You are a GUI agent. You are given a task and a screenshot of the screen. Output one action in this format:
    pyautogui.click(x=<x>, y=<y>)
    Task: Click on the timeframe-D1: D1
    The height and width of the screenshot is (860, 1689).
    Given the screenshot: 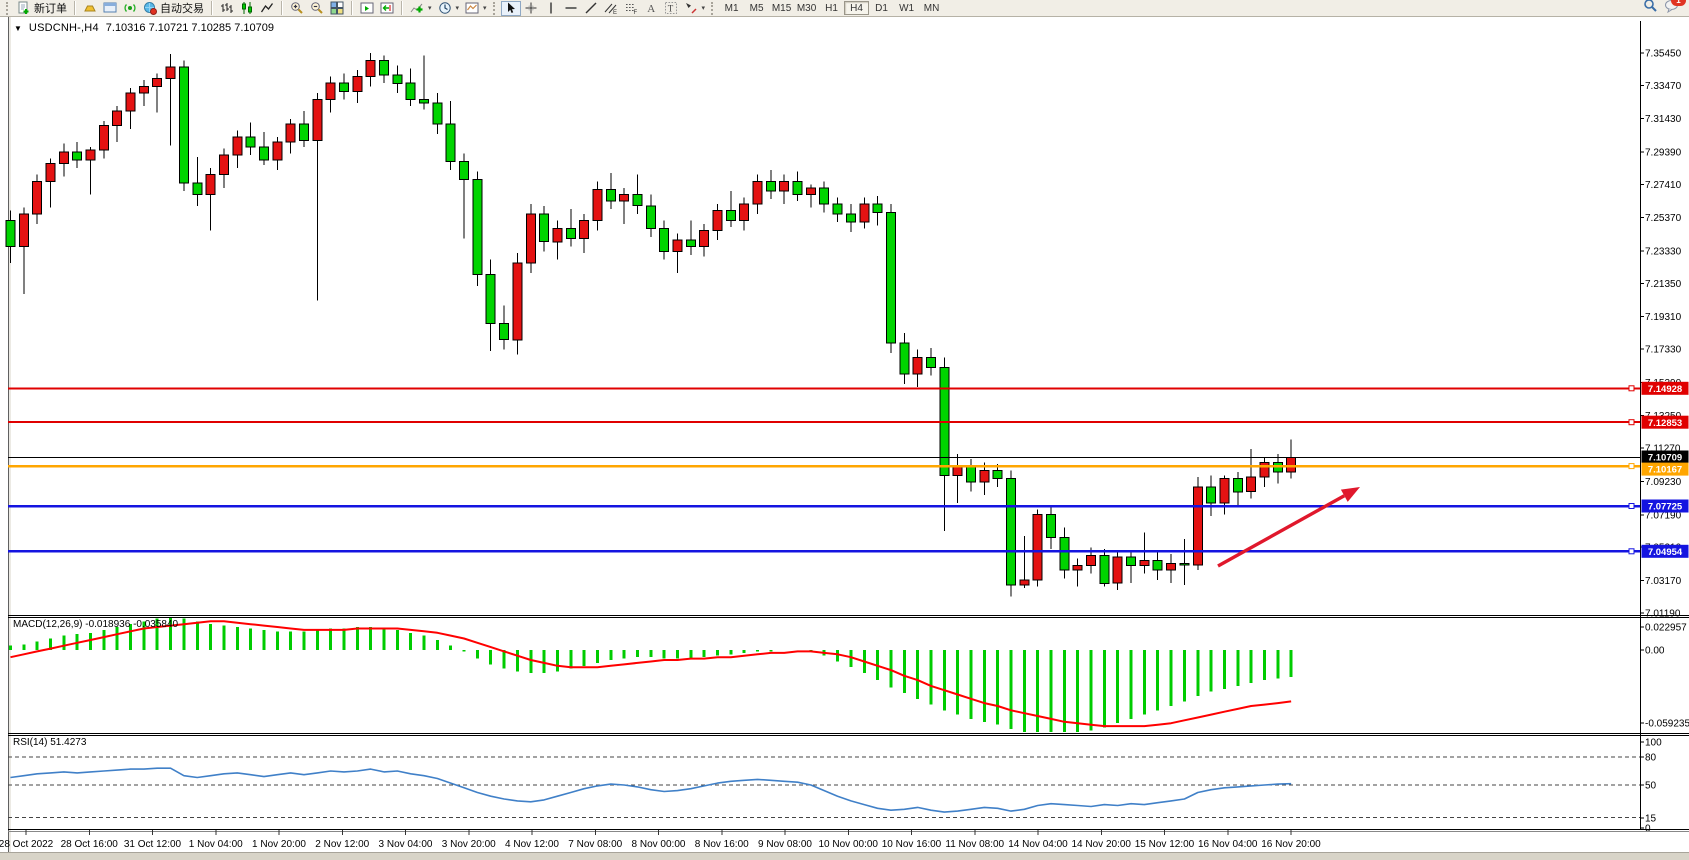 What is the action you would take?
    pyautogui.click(x=881, y=8)
    